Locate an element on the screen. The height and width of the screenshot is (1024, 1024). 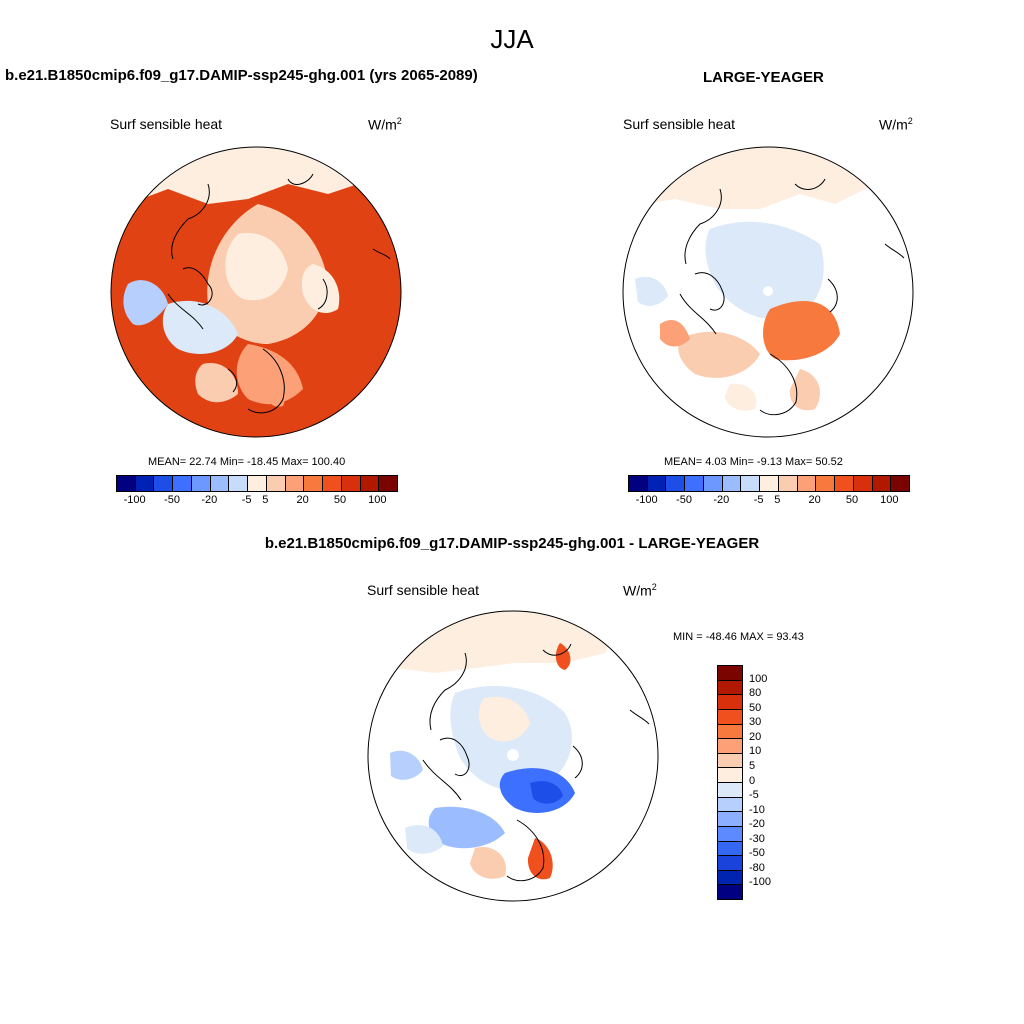
case-colorbar-tick-label: -100 is located at coordinates (134, 500).